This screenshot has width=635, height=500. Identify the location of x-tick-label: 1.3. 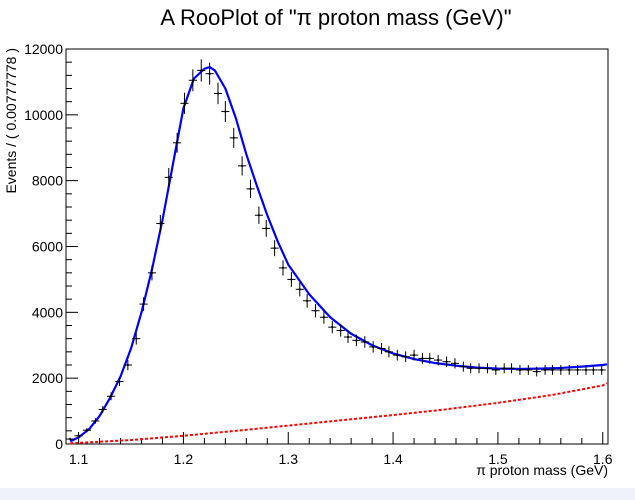
(289, 459).